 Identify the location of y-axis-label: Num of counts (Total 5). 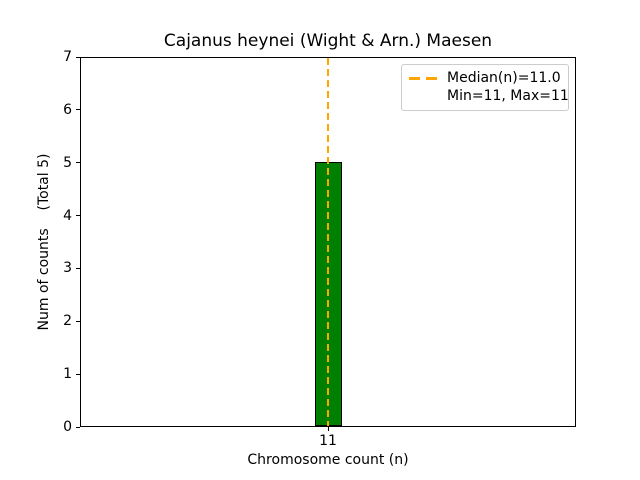
(44, 242).